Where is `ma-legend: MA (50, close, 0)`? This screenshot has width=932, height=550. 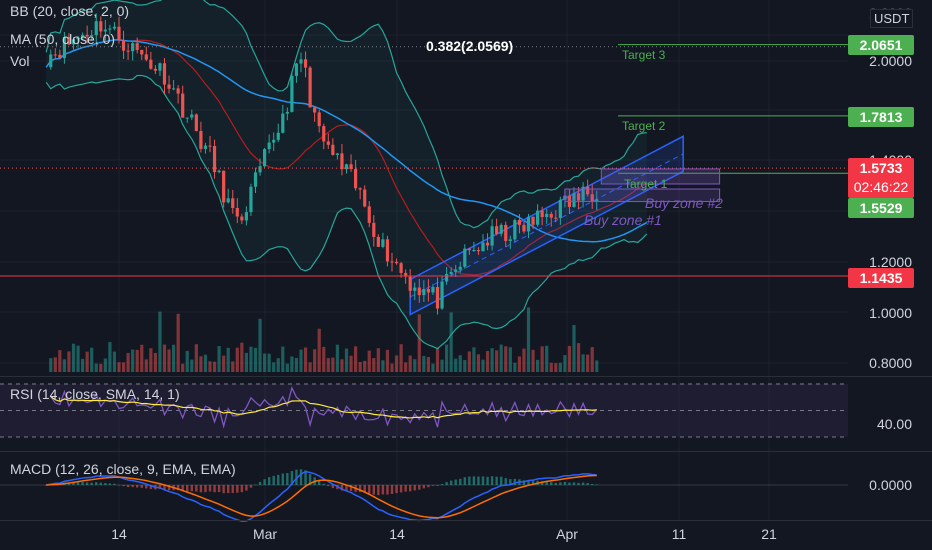 ma-legend: MA (50, close, 0) is located at coordinates (63, 39).